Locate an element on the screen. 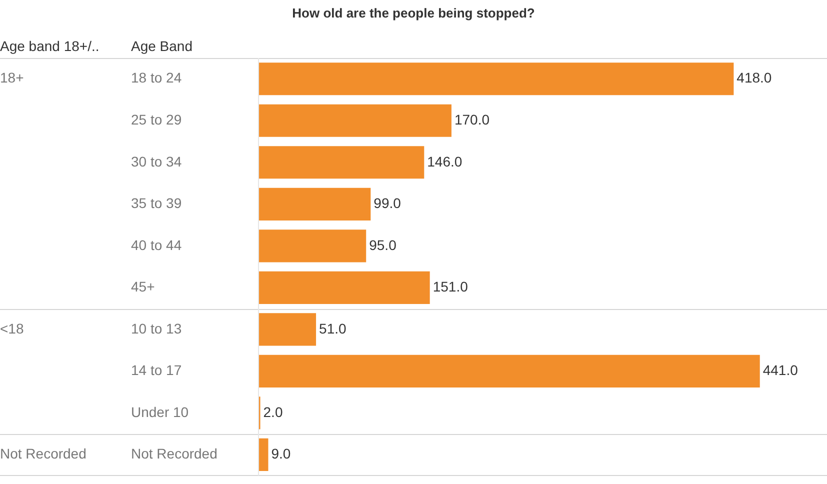  y-tick-label: Not Recorded is located at coordinates (174, 454).